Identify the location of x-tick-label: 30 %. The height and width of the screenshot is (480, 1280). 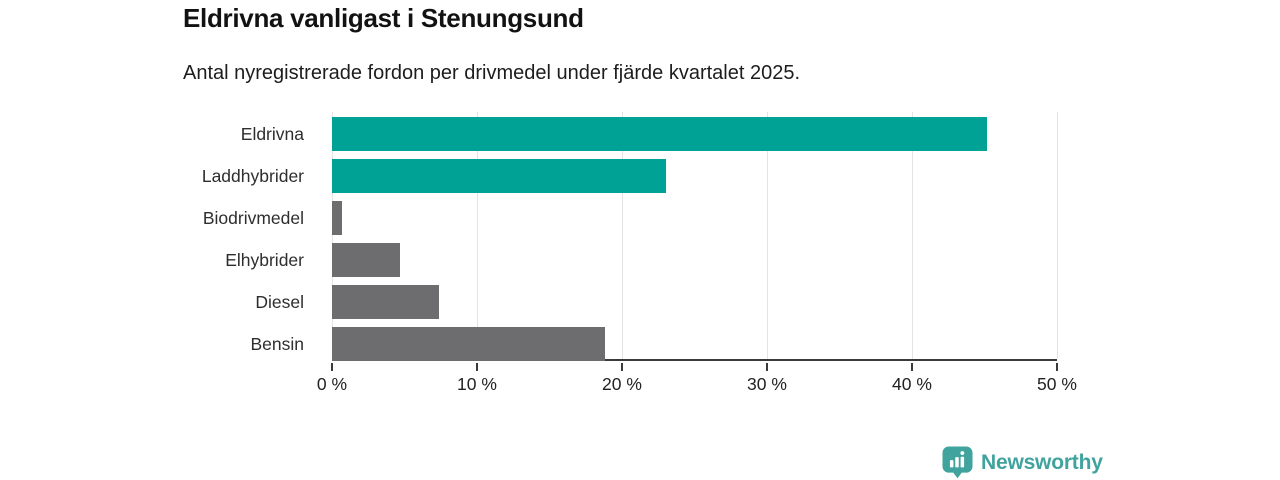
(767, 384).